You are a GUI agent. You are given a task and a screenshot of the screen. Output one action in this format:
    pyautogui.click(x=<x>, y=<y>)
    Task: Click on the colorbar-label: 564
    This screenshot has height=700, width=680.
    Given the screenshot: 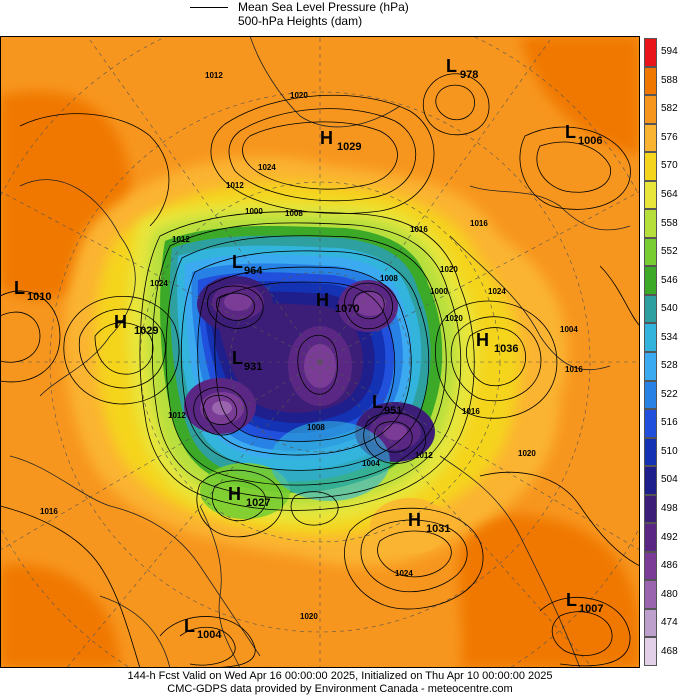 What is the action you would take?
    pyautogui.click(x=669, y=194)
    